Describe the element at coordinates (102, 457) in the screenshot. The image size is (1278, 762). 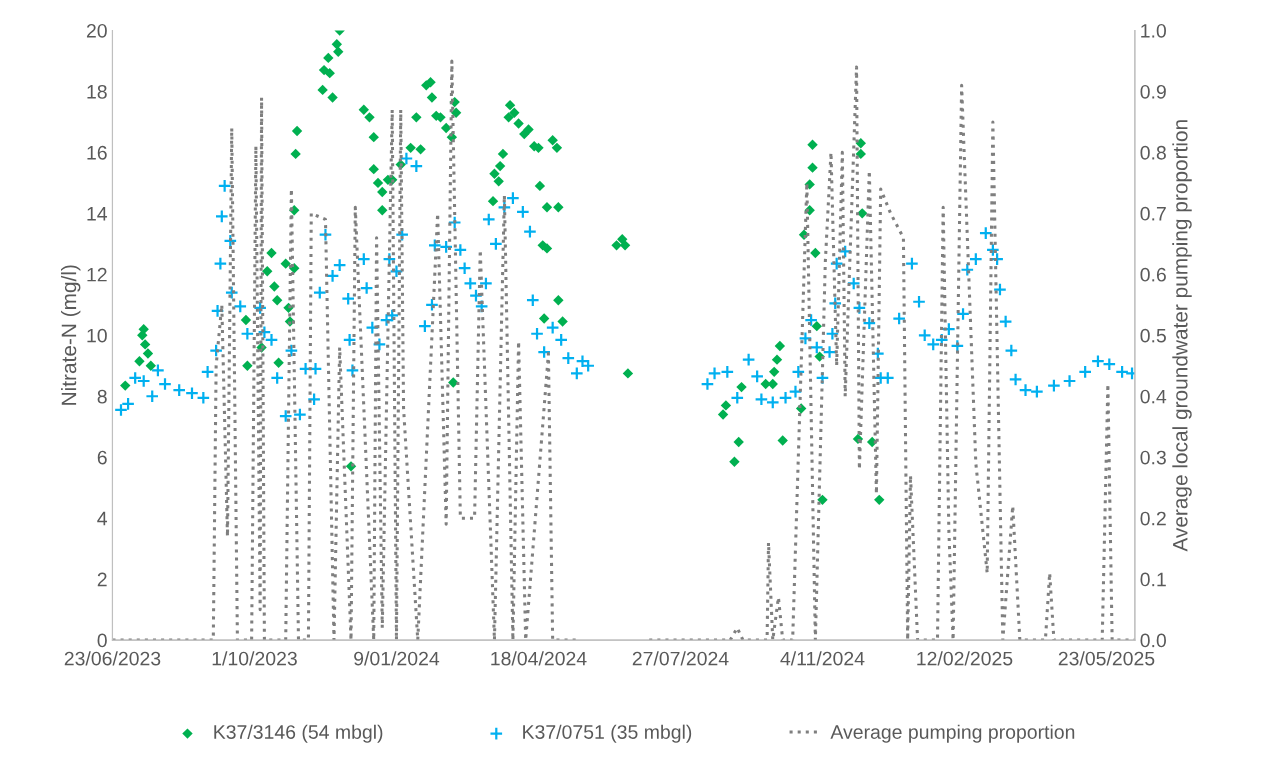
I see `y-tick-label: 6` at that location.